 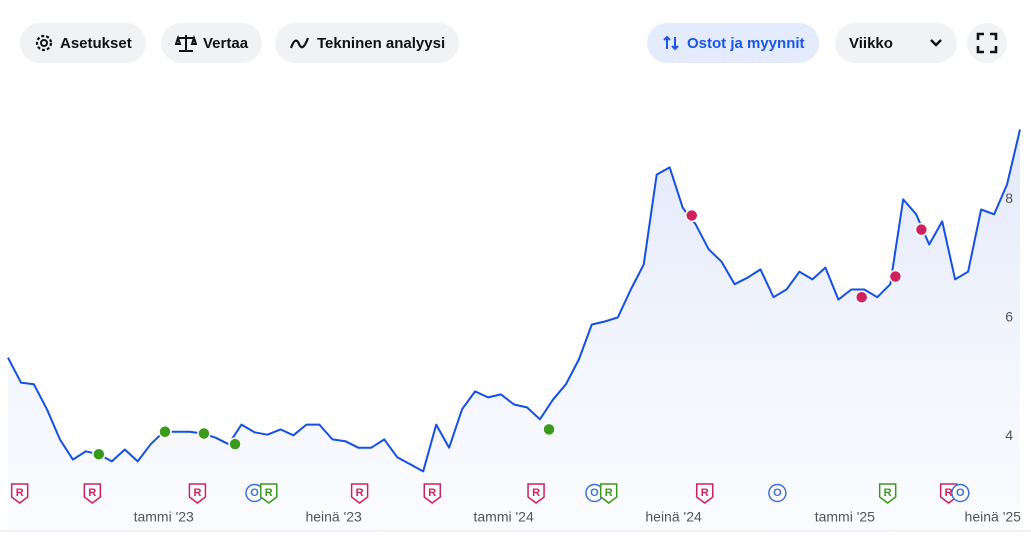 I want to click on x-tick-label: tammi '23, so click(x=164, y=517).